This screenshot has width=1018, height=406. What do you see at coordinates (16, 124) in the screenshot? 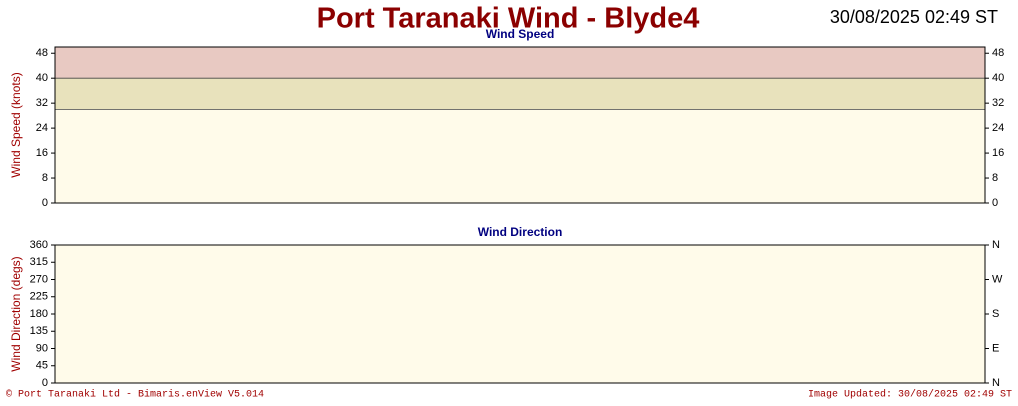
I see `y-axis-label: Wind Speed (knots)` at bounding box center [16, 124].